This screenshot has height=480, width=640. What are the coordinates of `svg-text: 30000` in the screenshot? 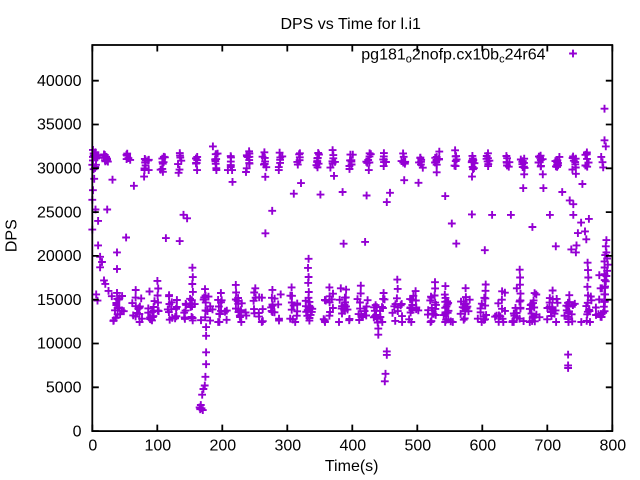 It's located at (59, 169).